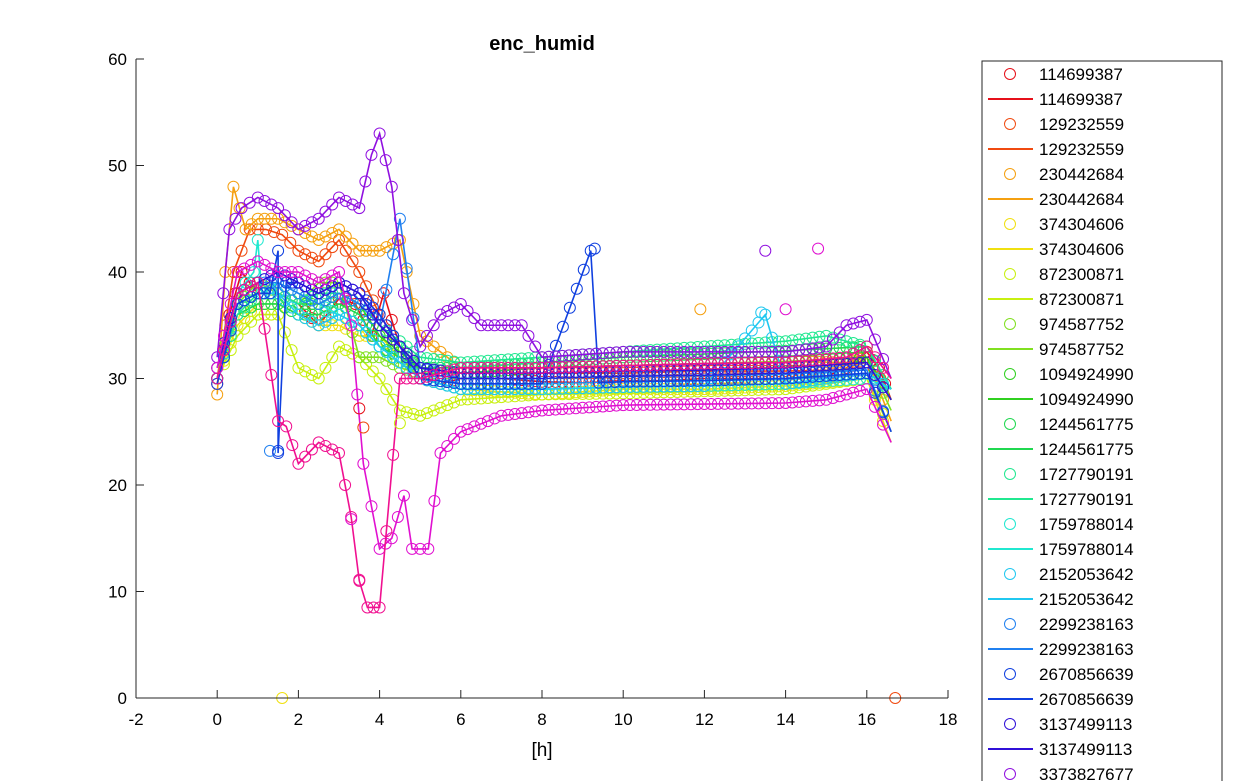  I want to click on legend-entry: 1759788014, so click(1061, 549).